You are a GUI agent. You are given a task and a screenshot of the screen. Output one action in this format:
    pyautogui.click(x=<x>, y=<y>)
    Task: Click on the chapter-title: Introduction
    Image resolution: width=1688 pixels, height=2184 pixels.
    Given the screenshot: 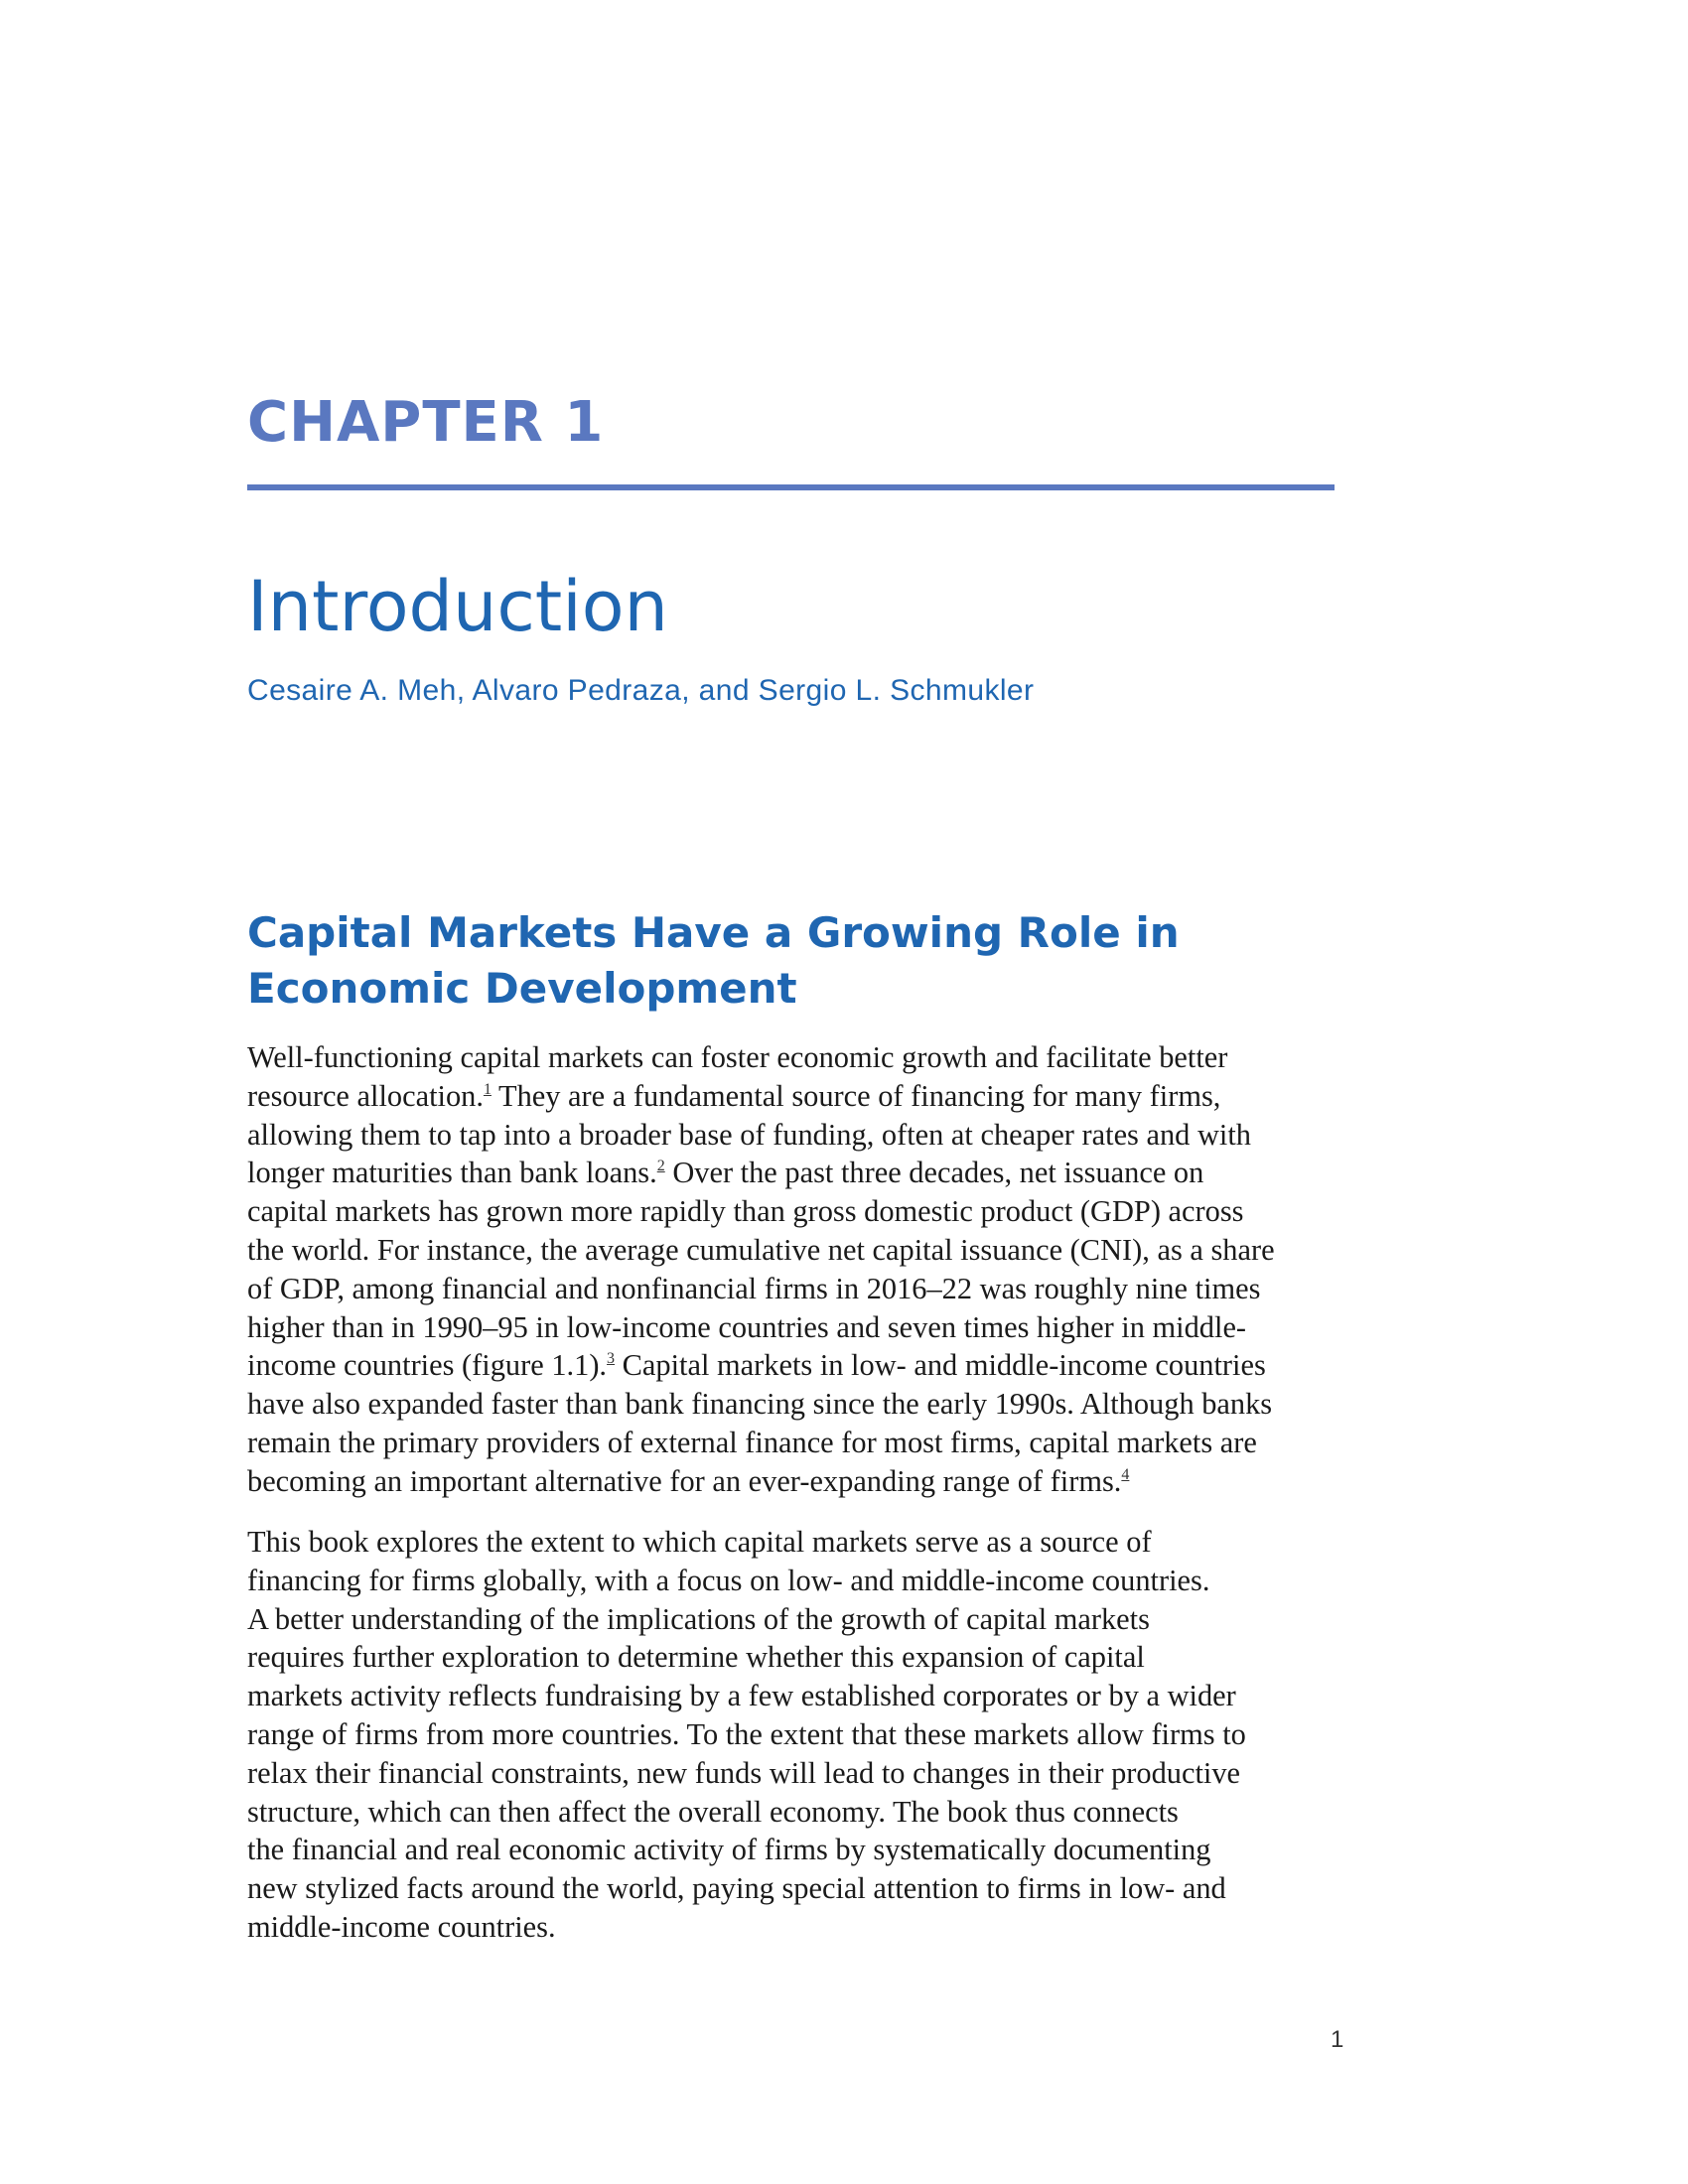 What is the action you would take?
    pyautogui.click(x=457, y=606)
    